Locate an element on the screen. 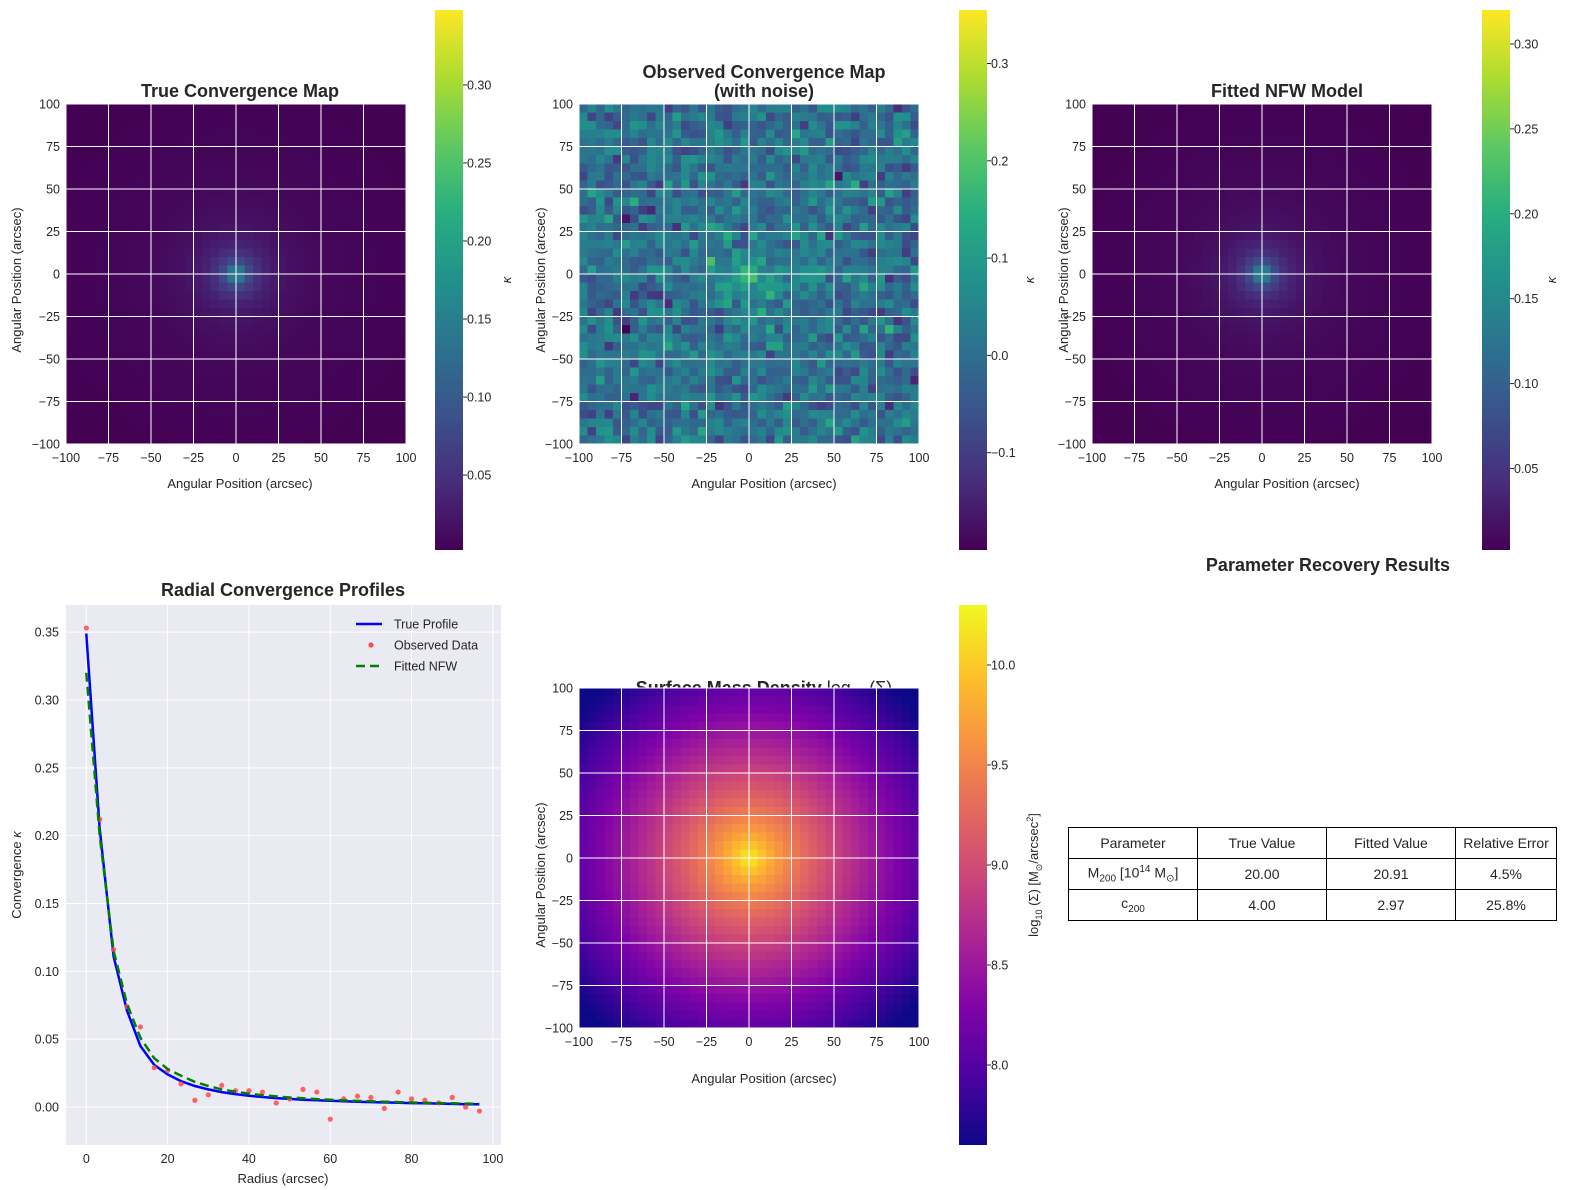 This screenshot has height=1190, width=1596. colorbar-tick-label: 0.20 is located at coordinates (479, 241).